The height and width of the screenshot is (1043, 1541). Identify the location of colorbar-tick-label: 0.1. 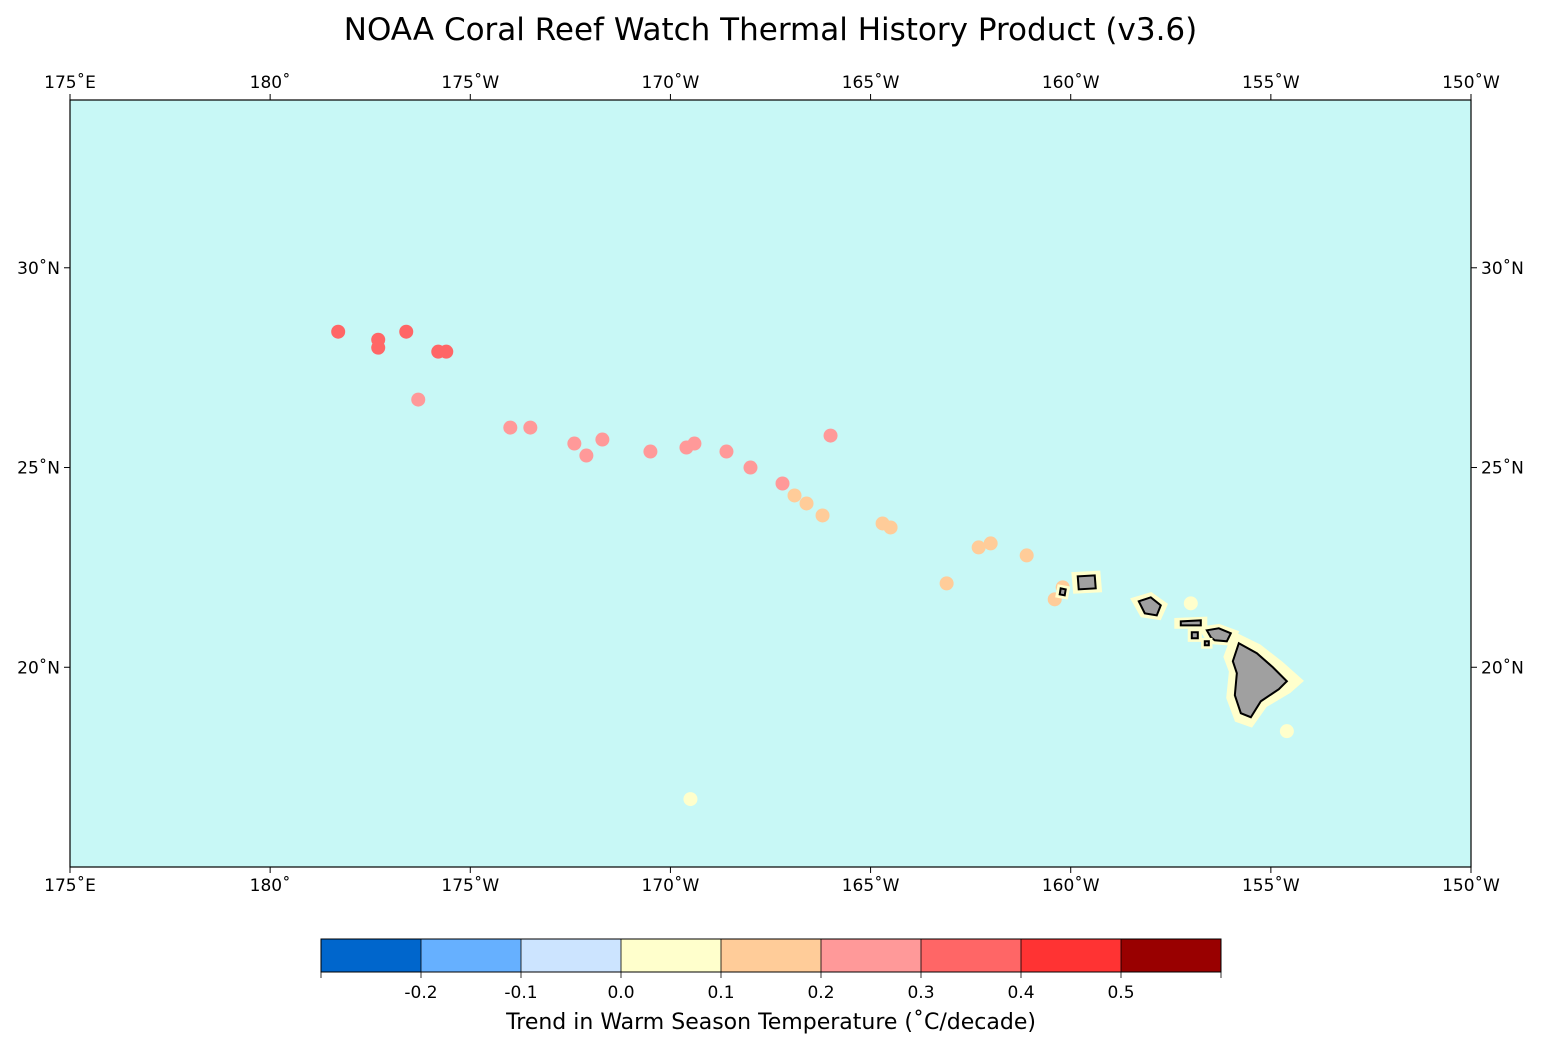
(720, 993).